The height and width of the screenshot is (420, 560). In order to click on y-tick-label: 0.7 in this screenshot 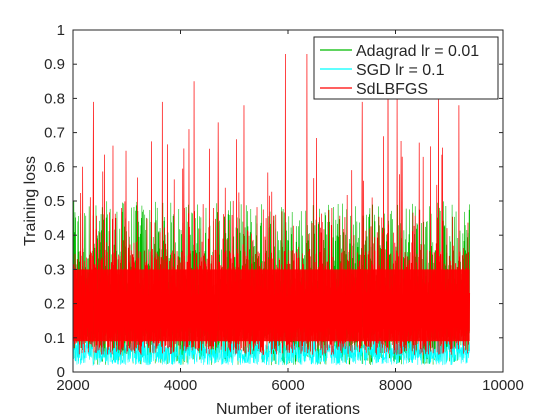, I will do `click(54, 133)`.